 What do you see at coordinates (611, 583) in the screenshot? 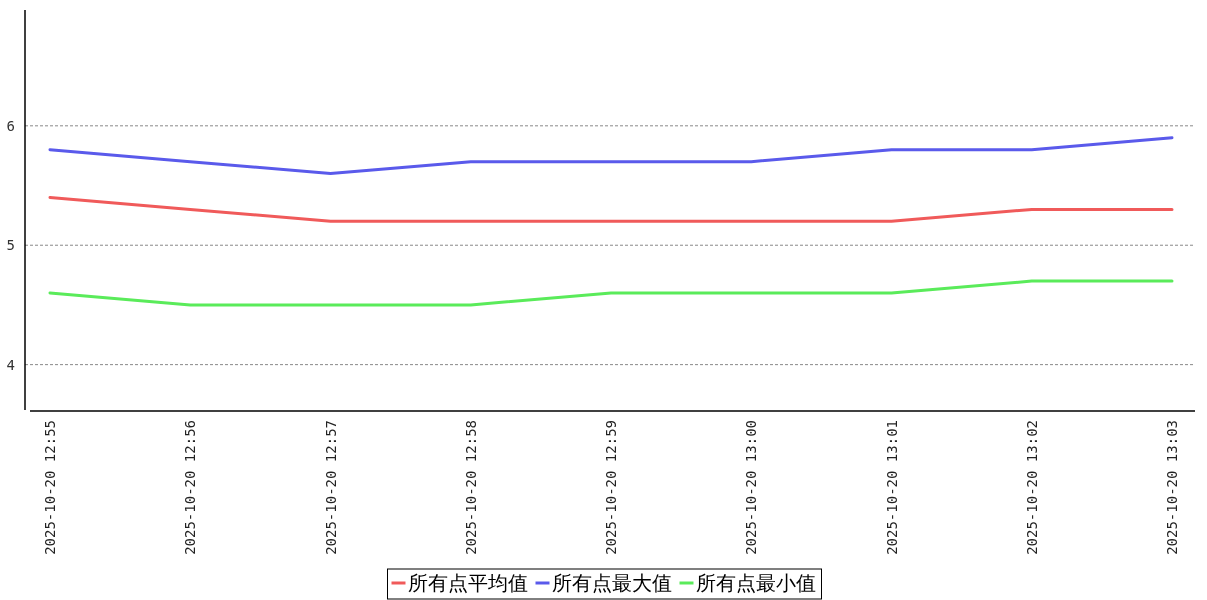
I see `legend-label: 所有点最大值` at bounding box center [611, 583].